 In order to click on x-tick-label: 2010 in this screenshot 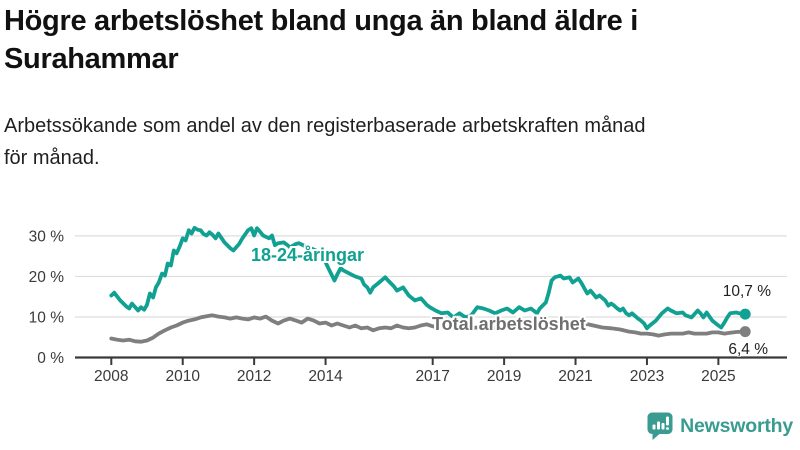, I will do `click(182, 376)`.